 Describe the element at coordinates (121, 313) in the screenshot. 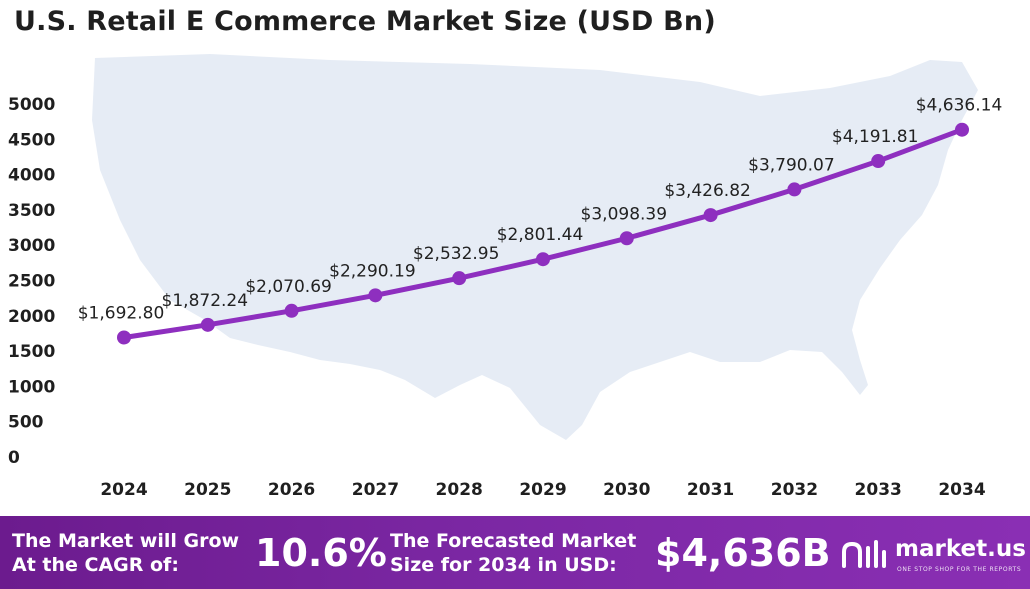

I see `data-label: $1,692.80` at that location.